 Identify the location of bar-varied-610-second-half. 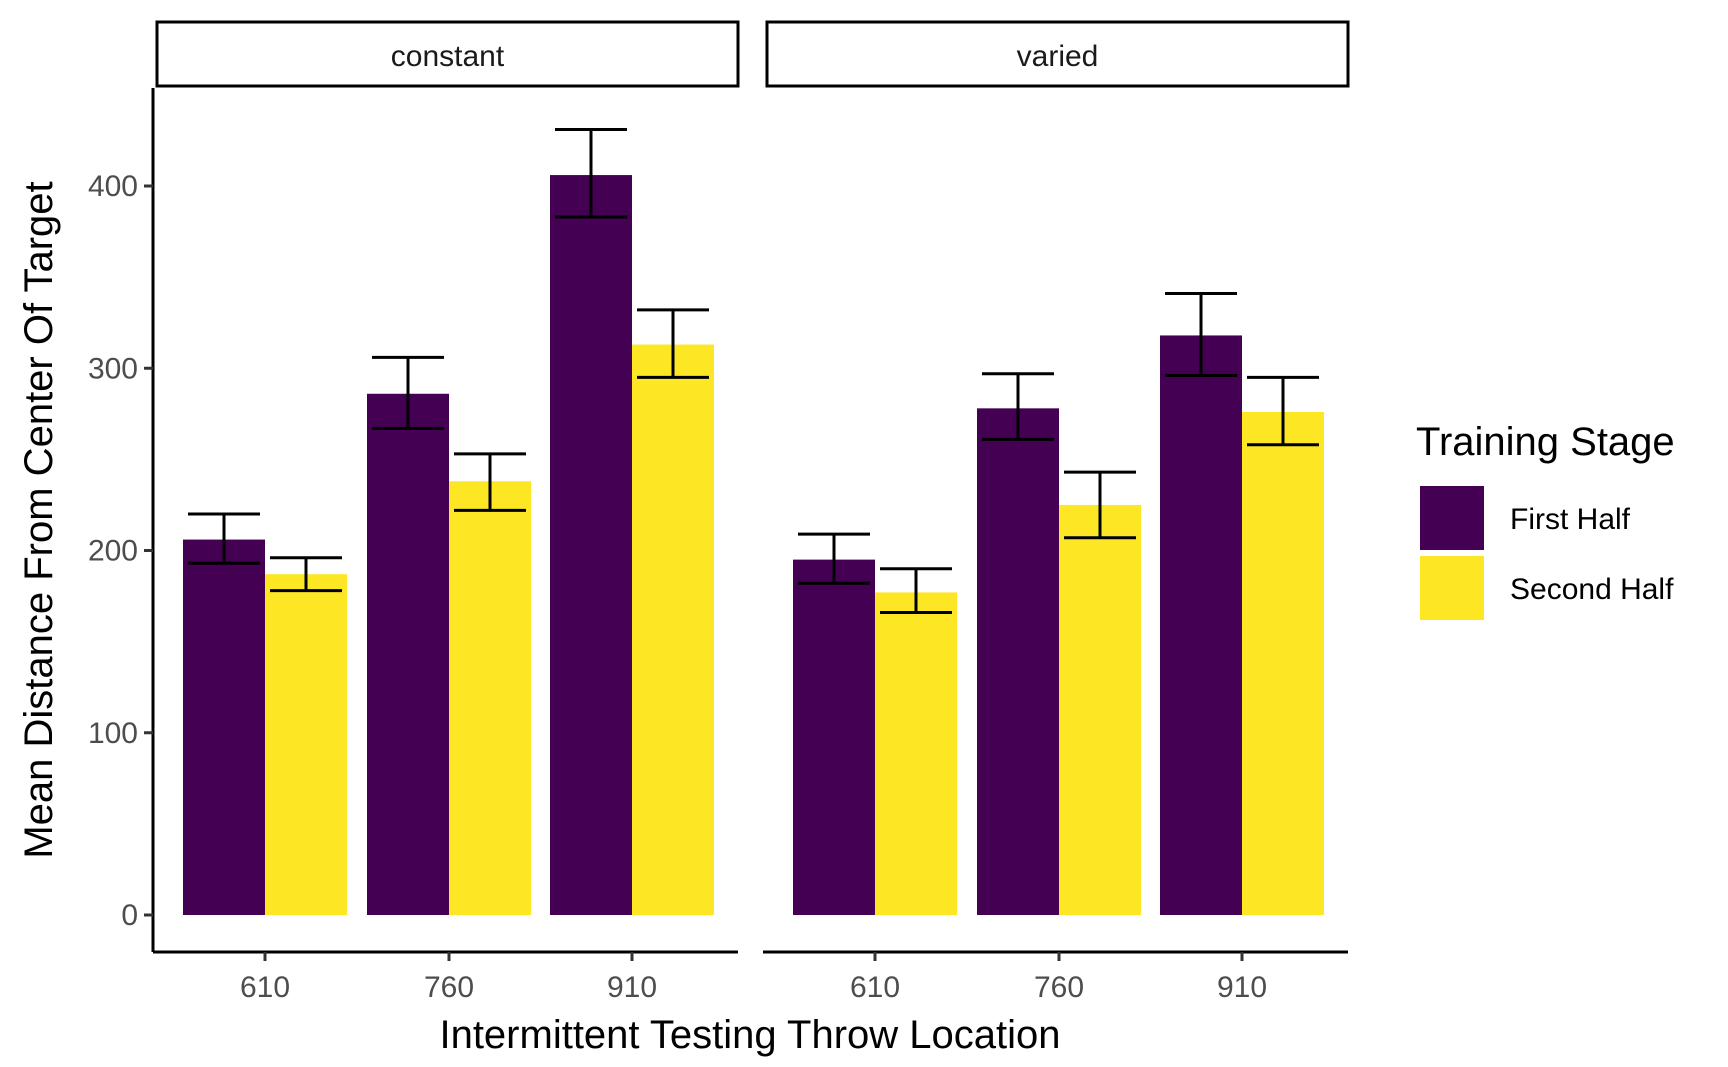
(916, 753).